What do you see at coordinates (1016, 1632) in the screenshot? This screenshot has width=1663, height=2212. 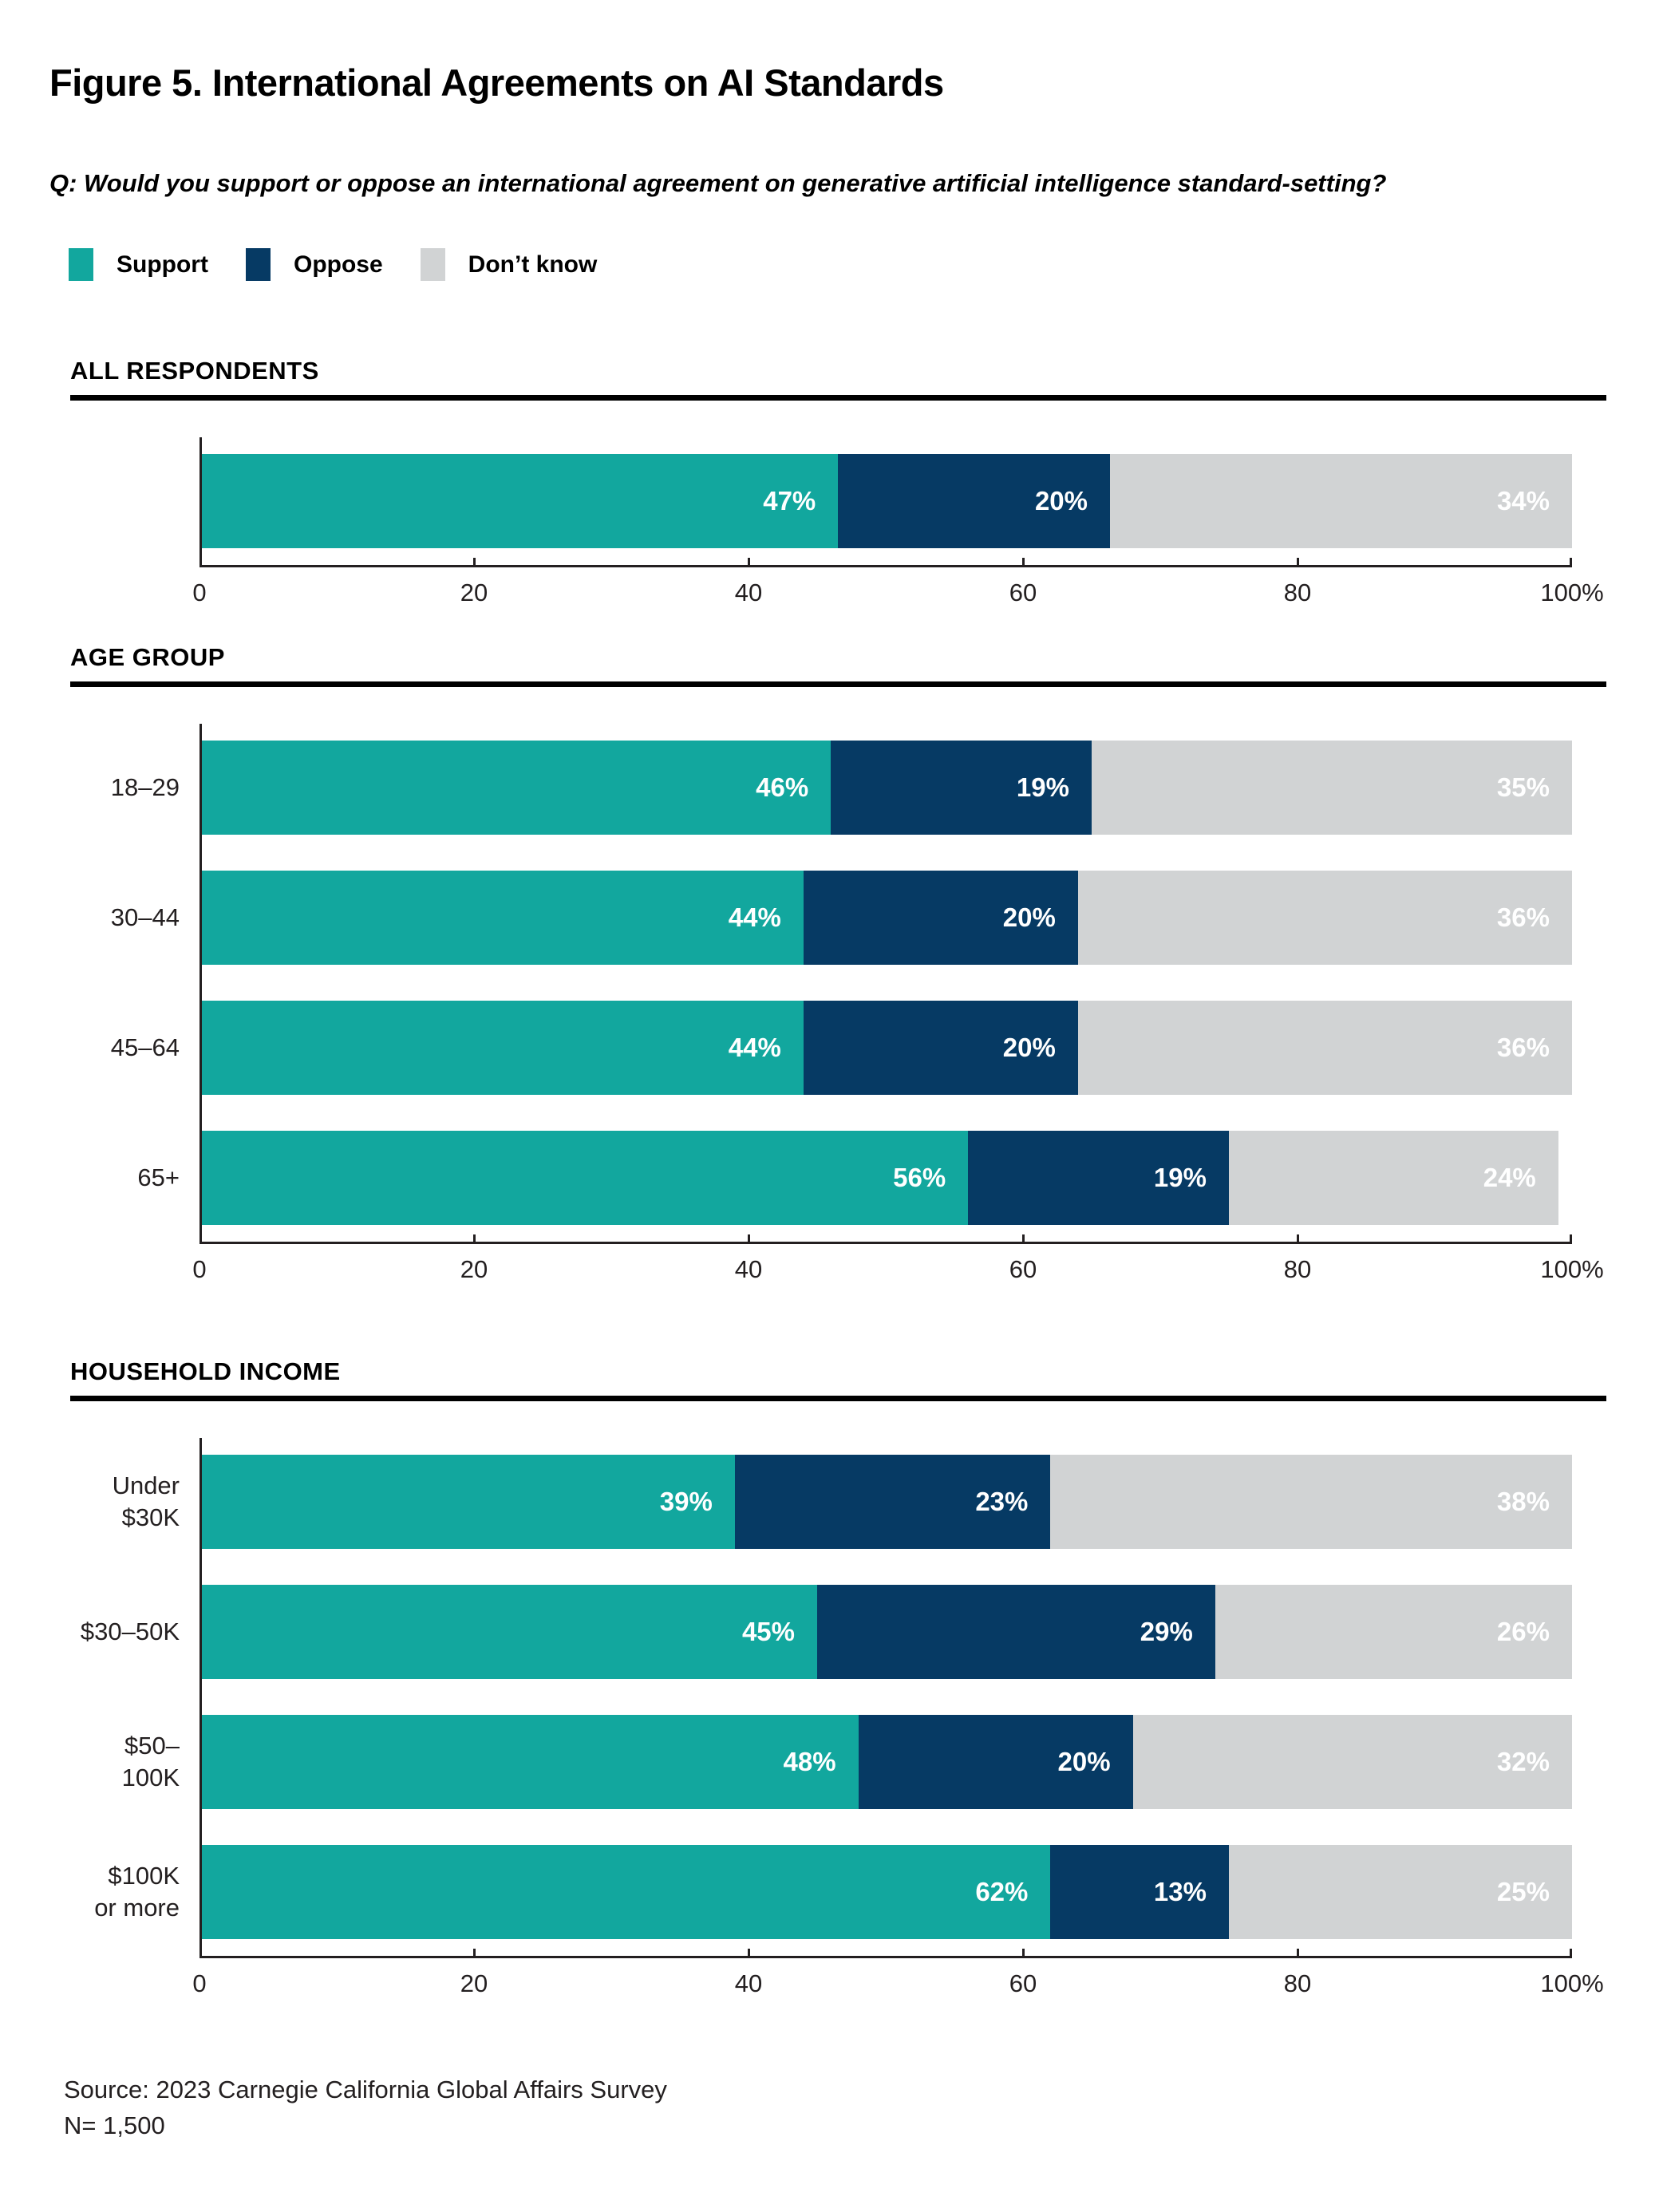 I see `bar-segment-oppose: 29%` at bounding box center [1016, 1632].